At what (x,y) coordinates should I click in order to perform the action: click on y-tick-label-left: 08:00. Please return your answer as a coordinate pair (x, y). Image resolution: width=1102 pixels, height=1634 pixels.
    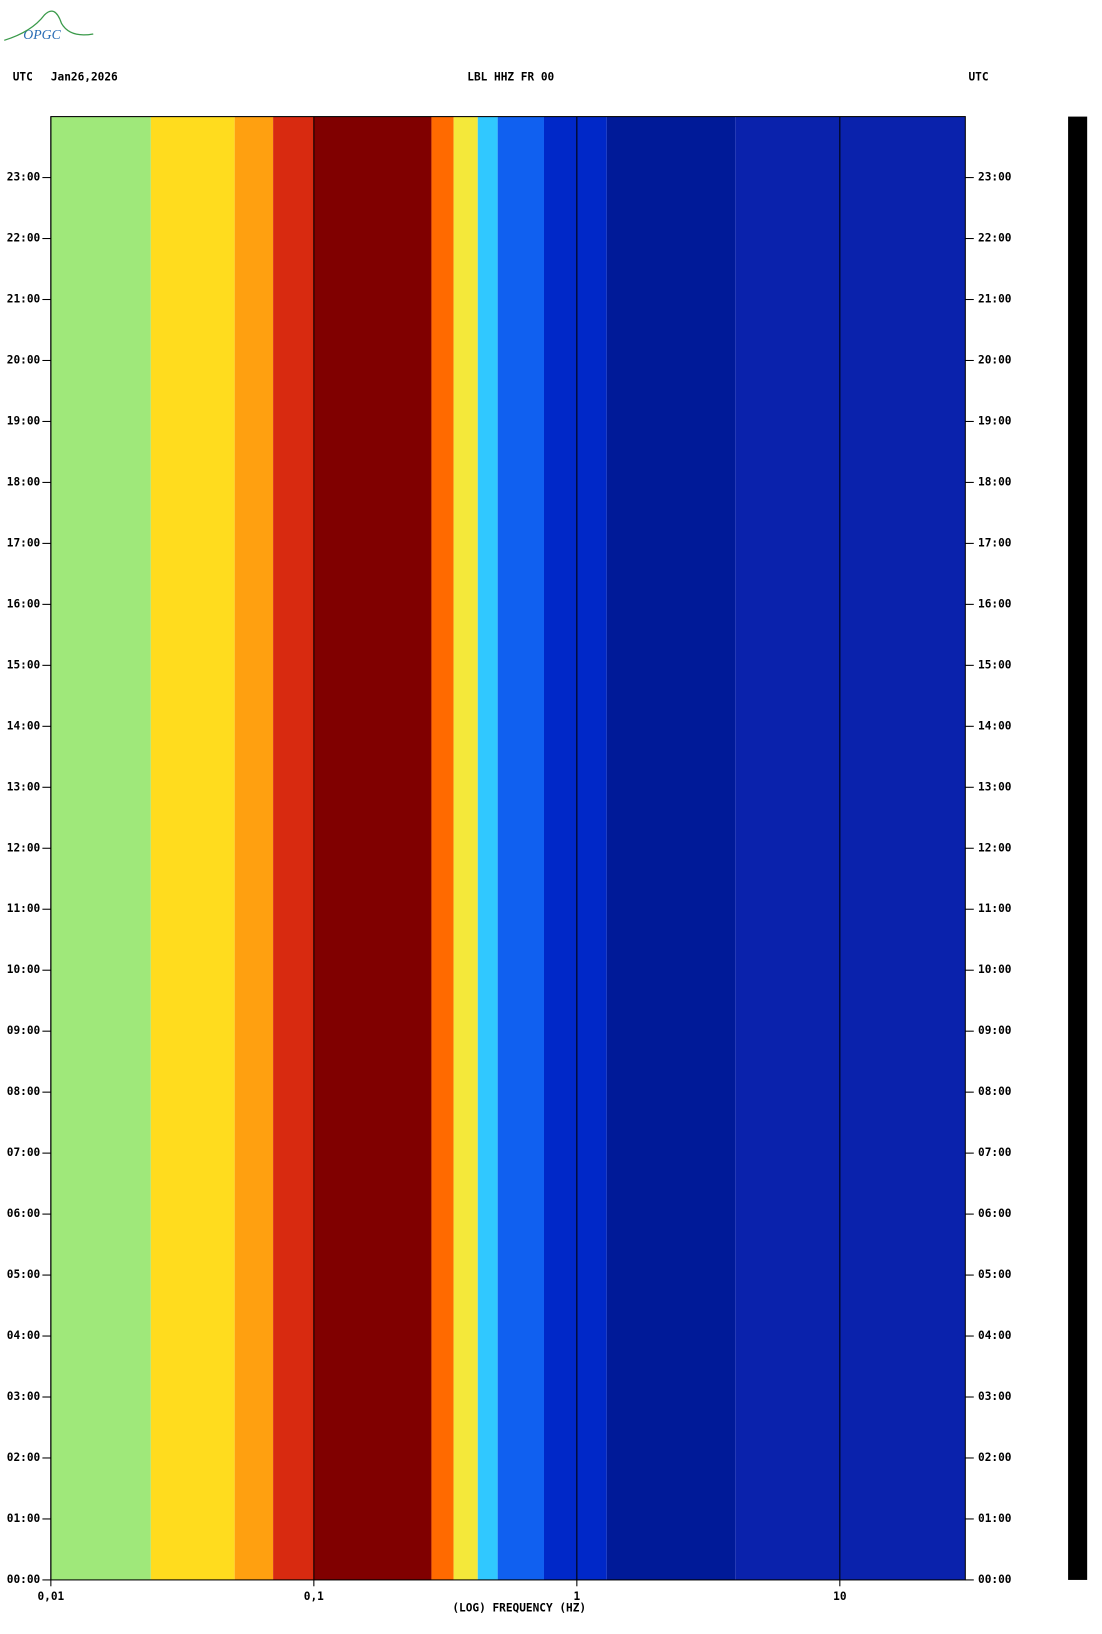
    Looking at the image, I should click on (24, 1091).